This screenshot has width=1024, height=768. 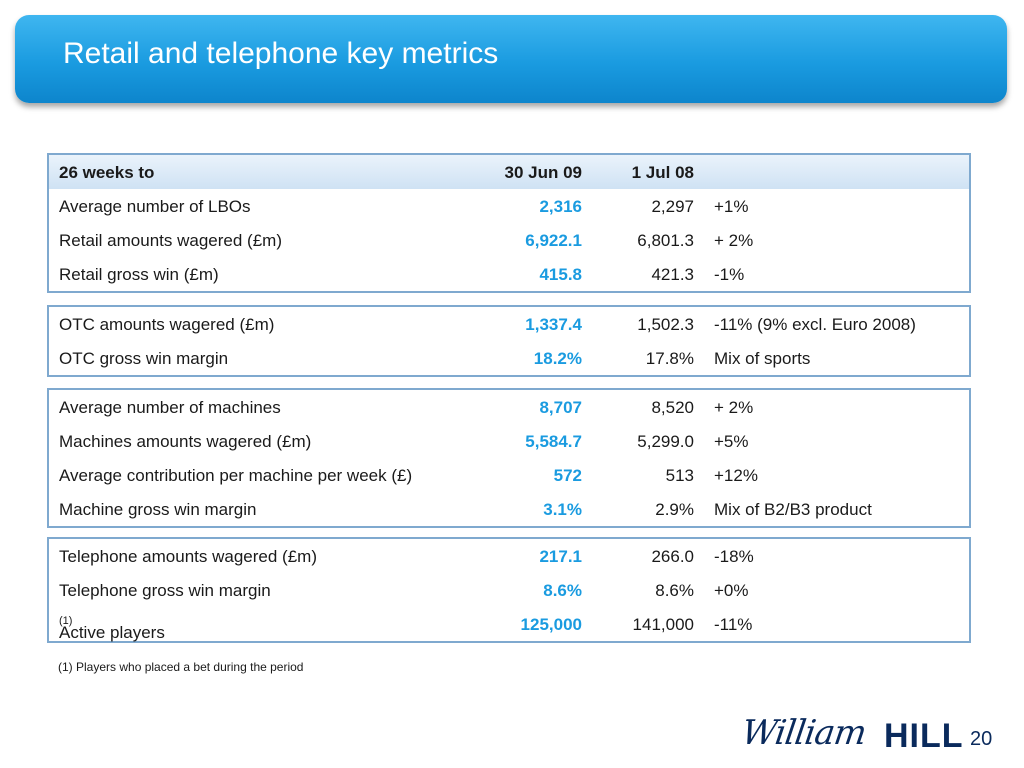 I want to click on logo-william-text: William, so click(x=804, y=733).